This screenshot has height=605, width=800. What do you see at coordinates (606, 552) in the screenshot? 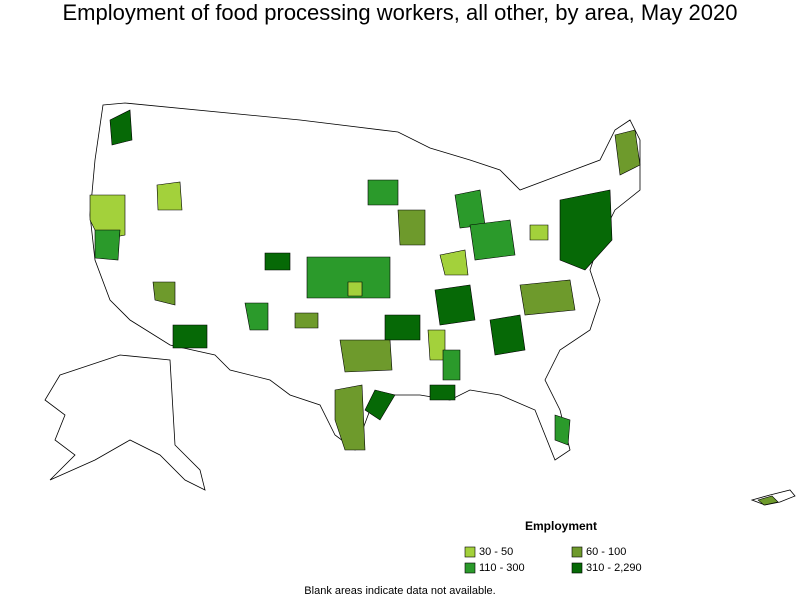
I see `legend-label: 60 - 100` at bounding box center [606, 552].